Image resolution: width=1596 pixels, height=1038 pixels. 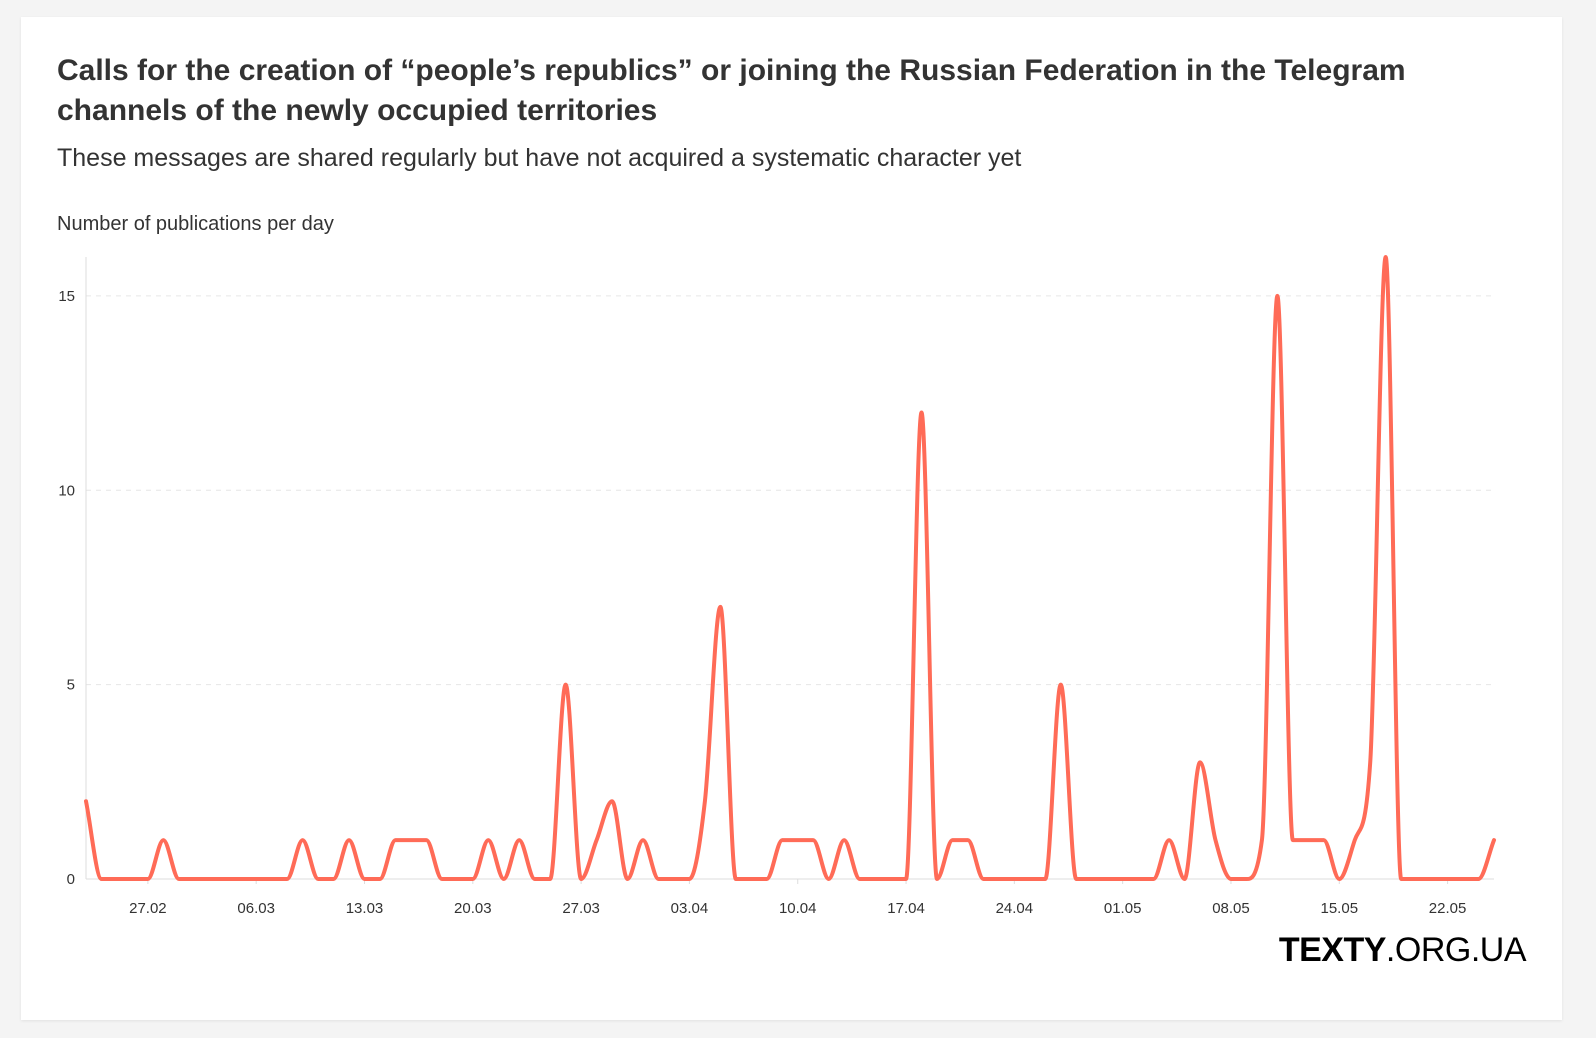 I want to click on y-tick-label-0: 0, so click(x=71, y=879).